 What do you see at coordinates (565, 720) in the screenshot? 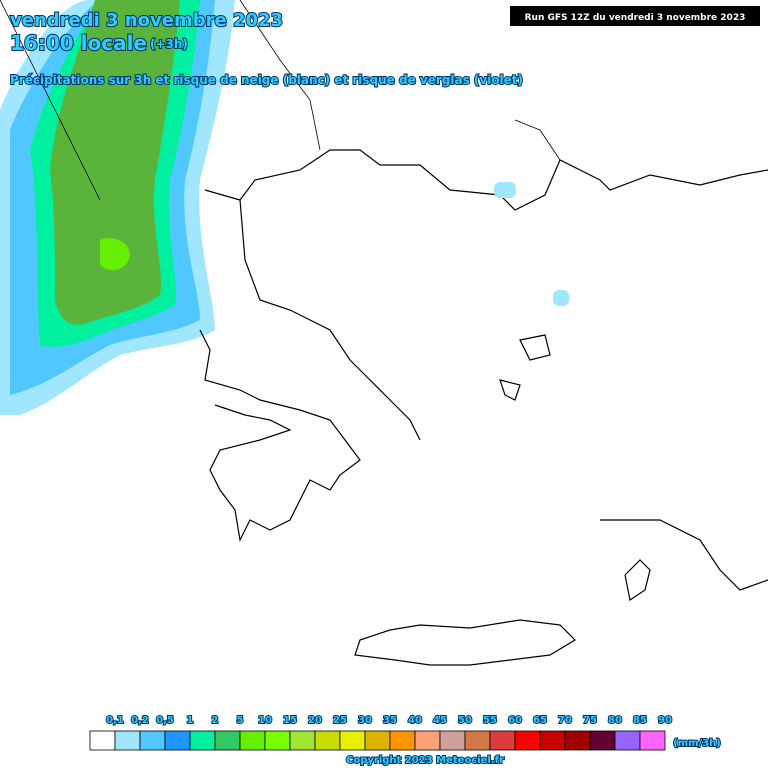
I see `legend-label: 70` at bounding box center [565, 720].